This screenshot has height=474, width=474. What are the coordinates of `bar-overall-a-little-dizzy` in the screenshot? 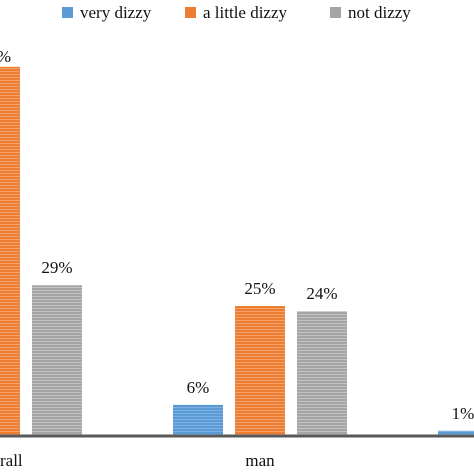 It's located at (10, 251).